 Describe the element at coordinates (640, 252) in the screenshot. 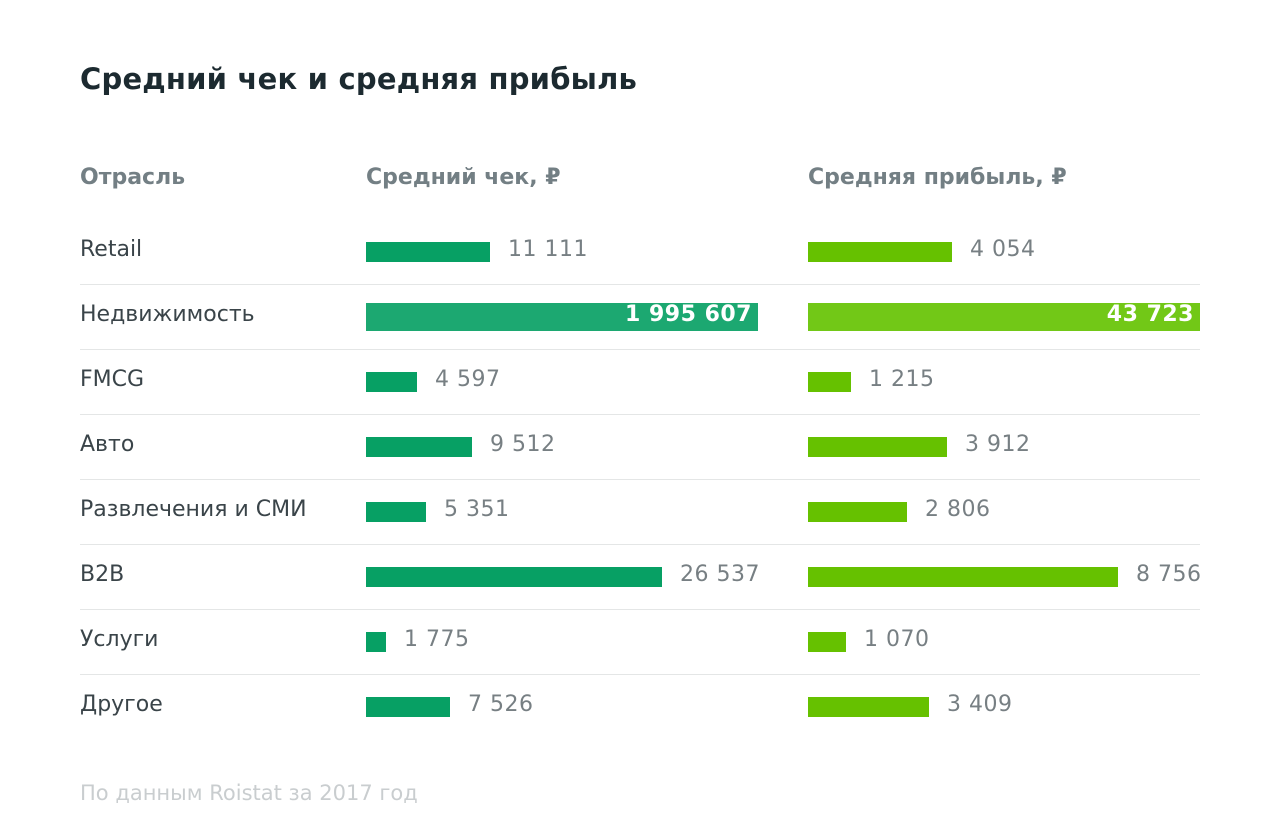

I see `table-row: Retail 11 111 4 054` at that location.